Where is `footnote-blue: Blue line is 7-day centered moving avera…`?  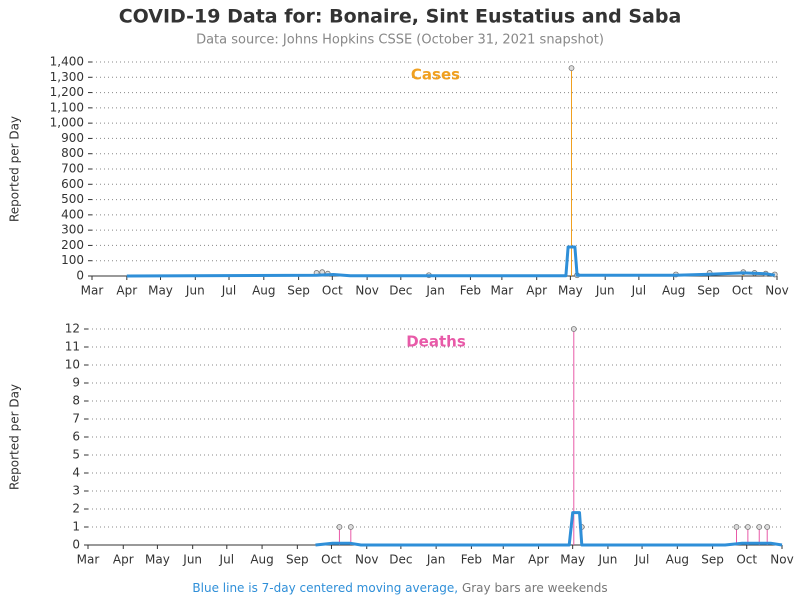
footnote-blue: Blue line is 7-day centered moving avera… is located at coordinates (325, 588).